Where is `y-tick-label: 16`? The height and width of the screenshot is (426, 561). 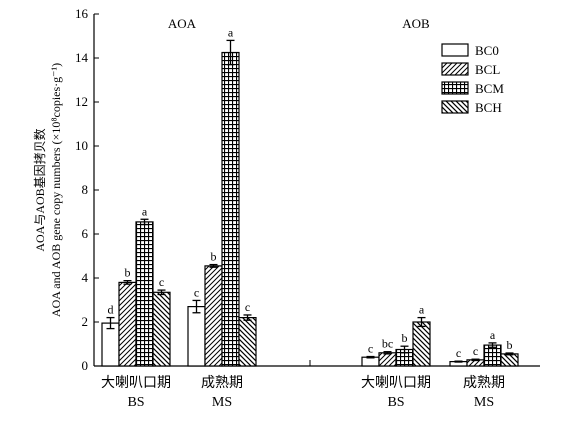
y-tick-label: 16 is located at coordinates (82, 13).